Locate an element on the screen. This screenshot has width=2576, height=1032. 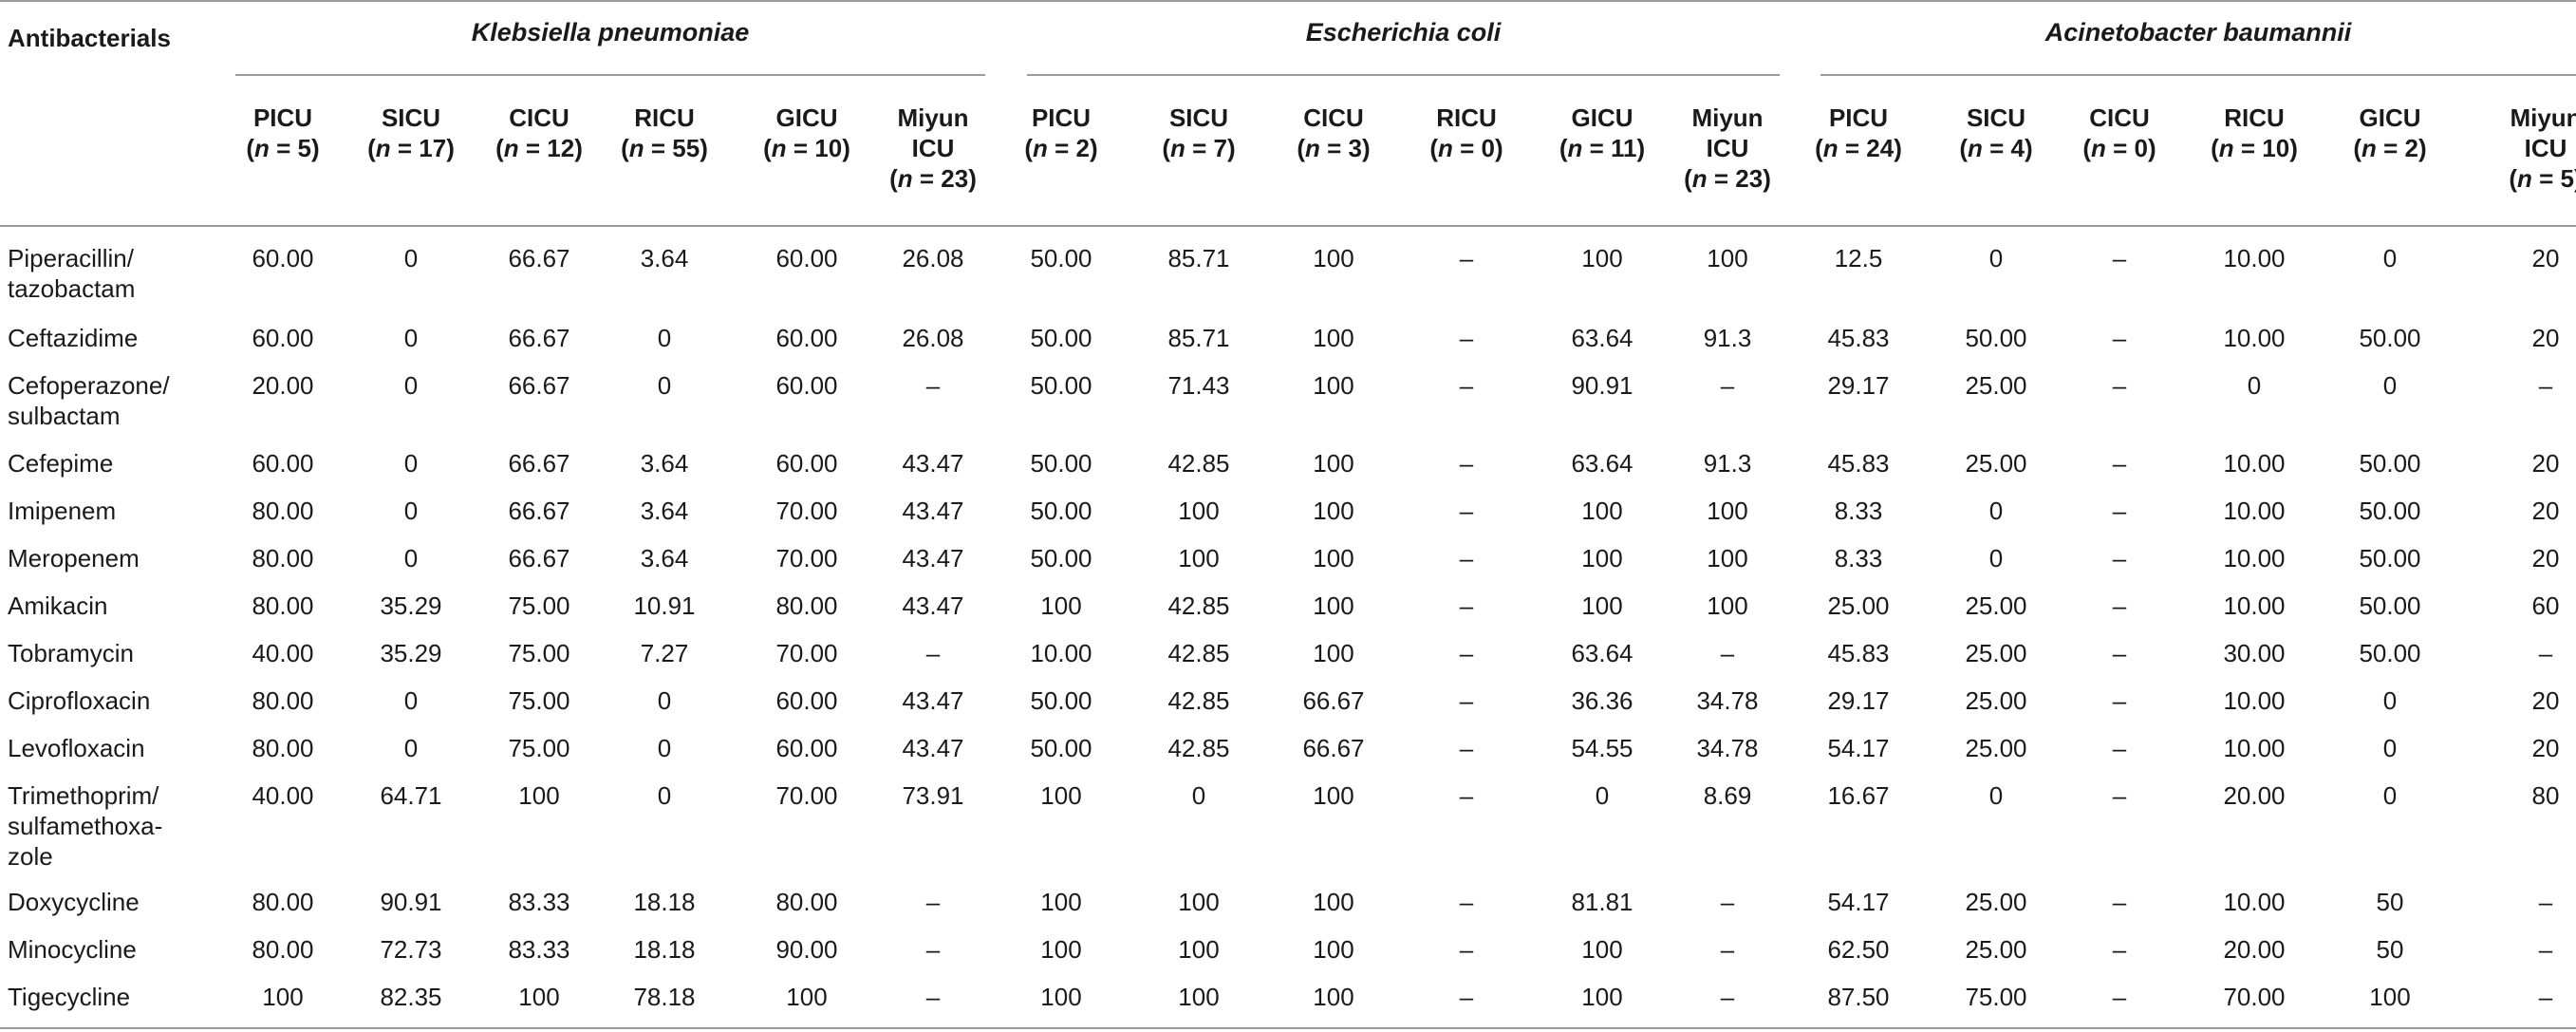
table-cell: 90.91 is located at coordinates (411, 902).